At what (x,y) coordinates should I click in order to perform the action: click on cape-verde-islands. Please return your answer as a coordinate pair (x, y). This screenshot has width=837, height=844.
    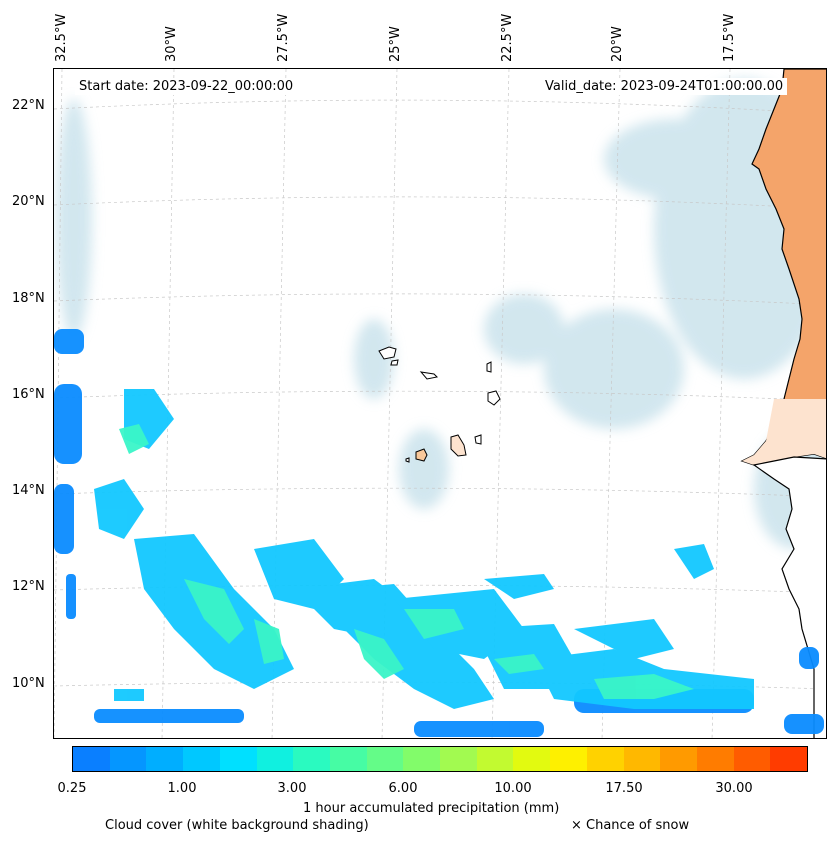
    Looking at the image, I should click on (439, 404).